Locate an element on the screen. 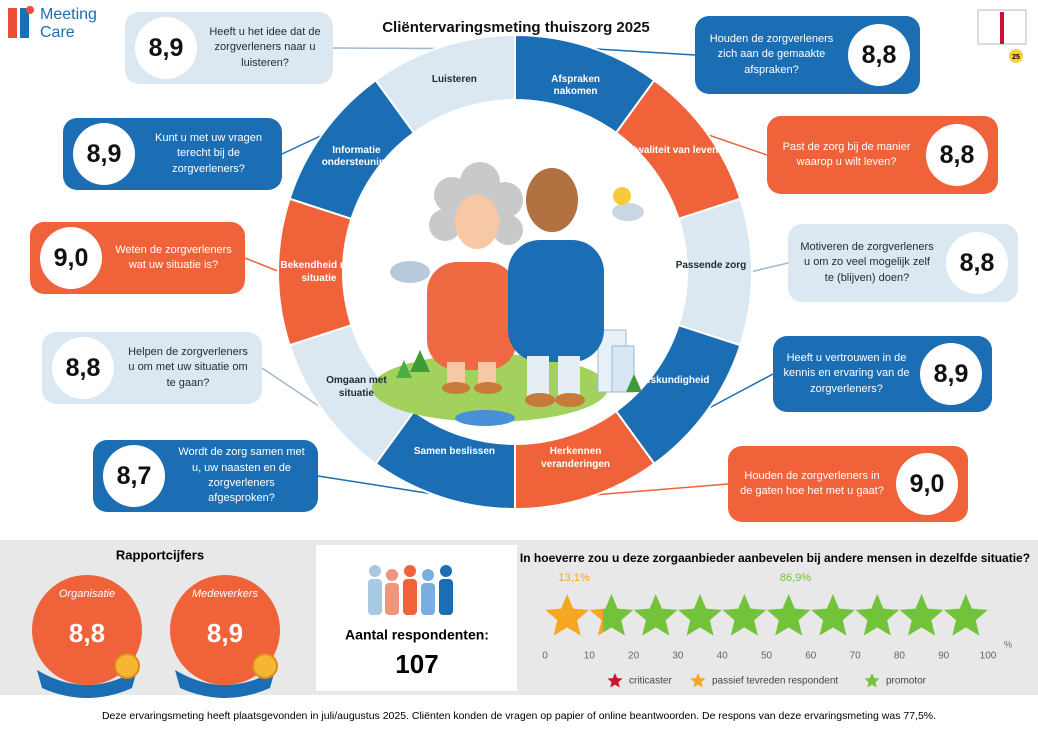 This screenshot has width=1038, height=730. x-tick-label: 70 is located at coordinates (856, 656).